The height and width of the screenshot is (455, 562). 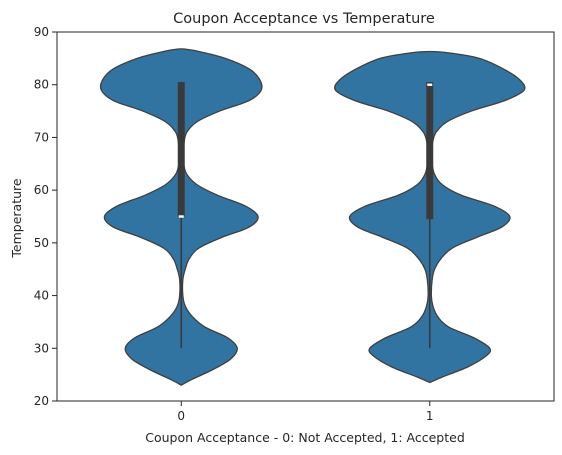 I want to click on y-axis: 20 30 40 50 60 70 80 90, so click(x=45, y=216).